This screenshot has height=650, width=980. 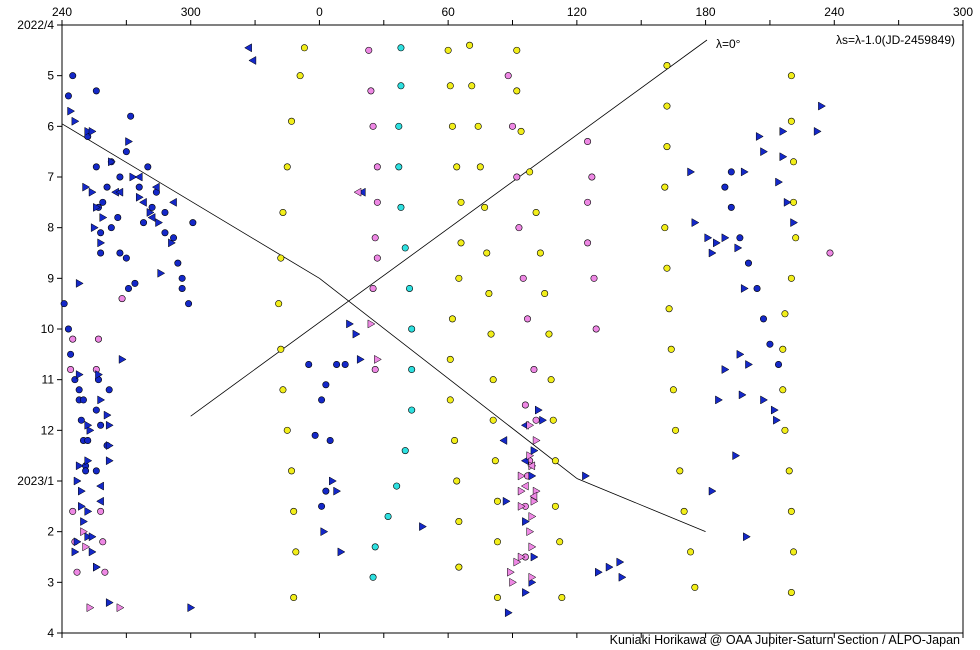 I want to click on y-tick-label: 2, so click(x=50, y=532).